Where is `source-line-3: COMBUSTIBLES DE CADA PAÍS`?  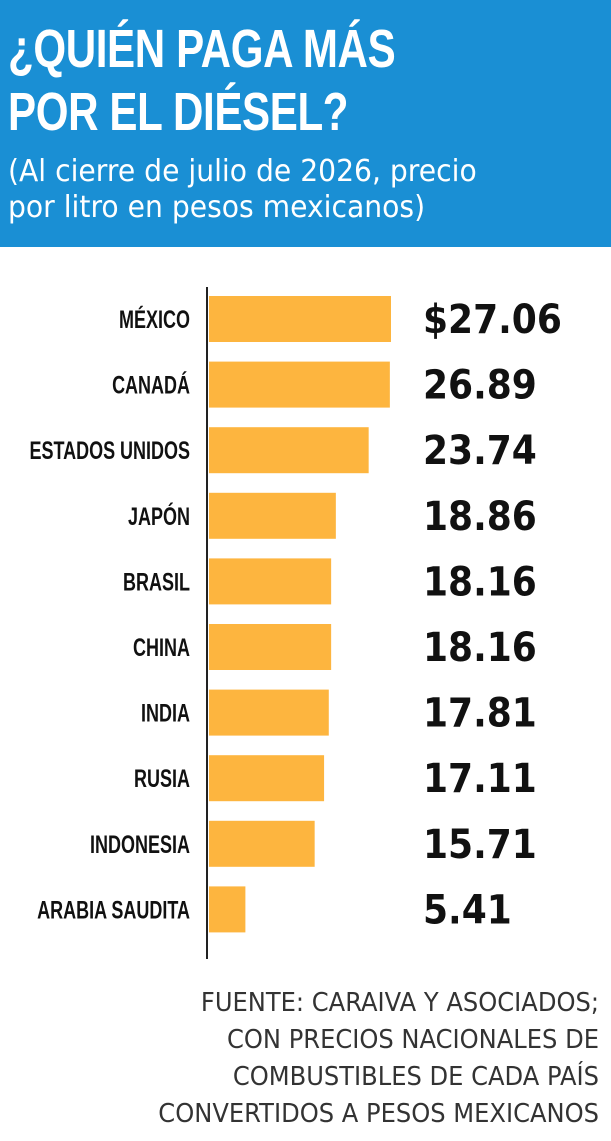 source-line-3: COMBUSTIBLES DE CADA PAÍS is located at coordinates (415, 1077).